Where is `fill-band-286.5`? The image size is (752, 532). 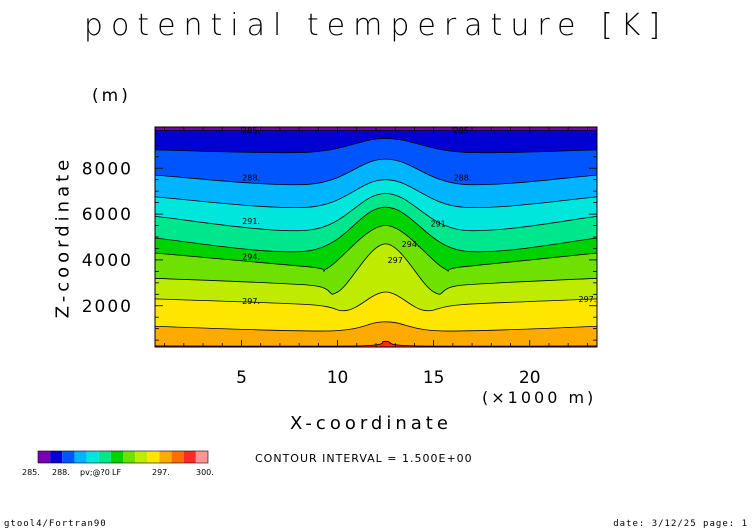 fill-band-286.5 is located at coordinates (376, 140).